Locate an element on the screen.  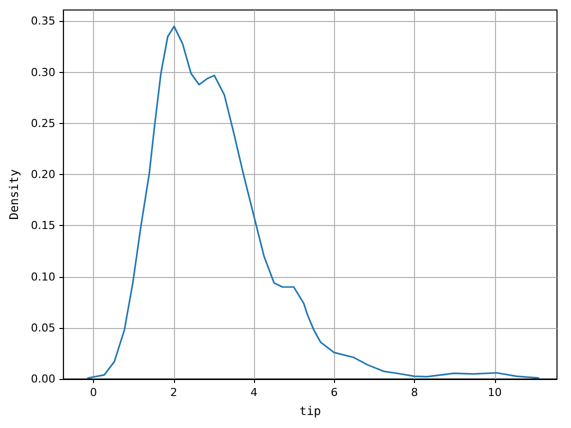
y-tick-label: 0.05 is located at coordinates (43, 327).